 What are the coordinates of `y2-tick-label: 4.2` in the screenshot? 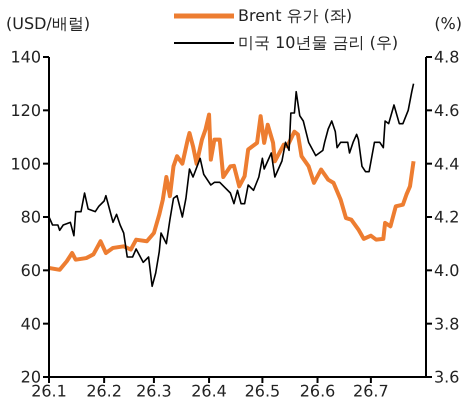 It's located at (447, 217).